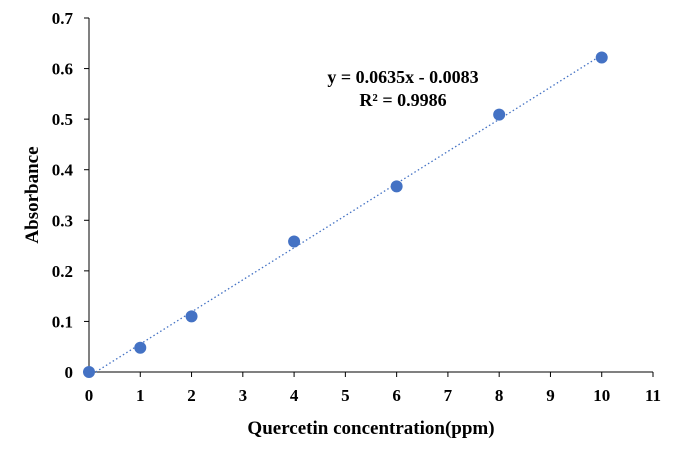 Image resolution: width=680 pixels, height=454 pixels. What do you see at coordinates (62, 119) in the screenshot?
I see `y-tick-label: 0.5` at bounding box center [62, 119].